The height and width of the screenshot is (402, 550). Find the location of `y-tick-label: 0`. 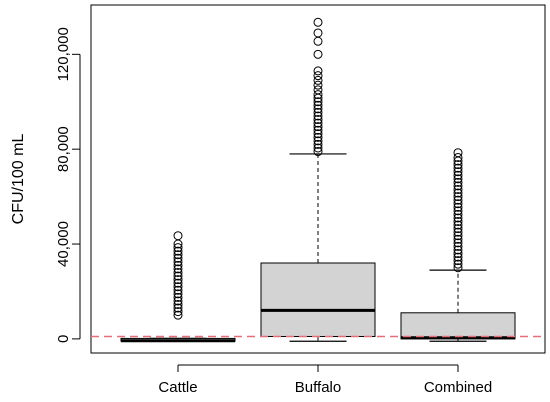

y-tick-label: 0 is located at coordinates (63, 339).